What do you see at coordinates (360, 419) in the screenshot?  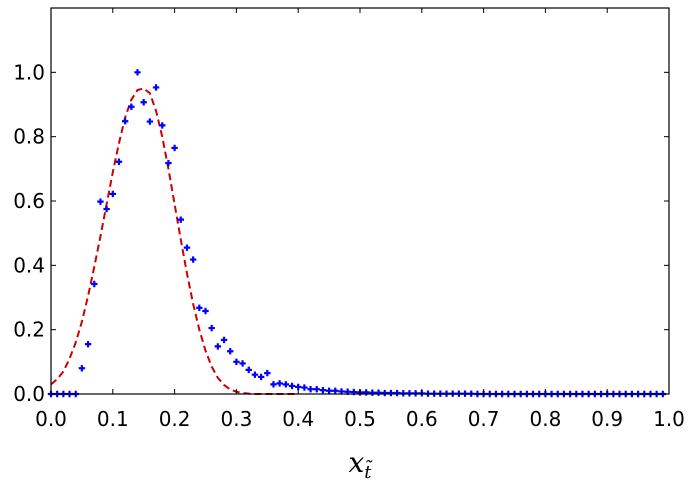 I see `x-tick-label: 0.5` at bounding box center [360, 419].